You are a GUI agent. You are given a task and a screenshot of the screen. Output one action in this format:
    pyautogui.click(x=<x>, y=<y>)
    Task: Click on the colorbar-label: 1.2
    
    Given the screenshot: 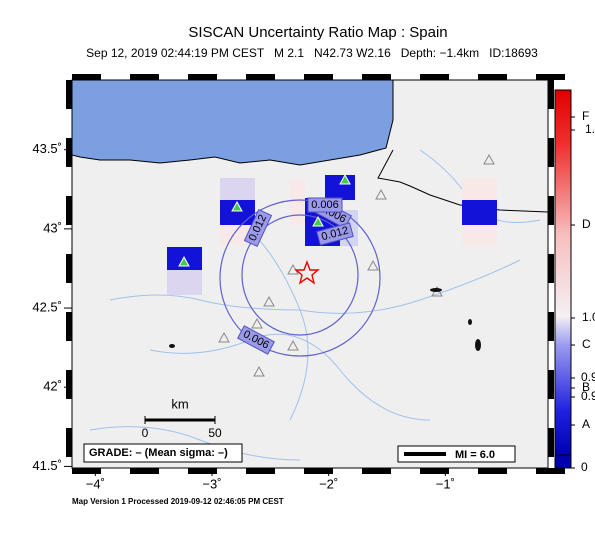 What is the action you would take?
    pyautogui.click(x=590, y=129)
    